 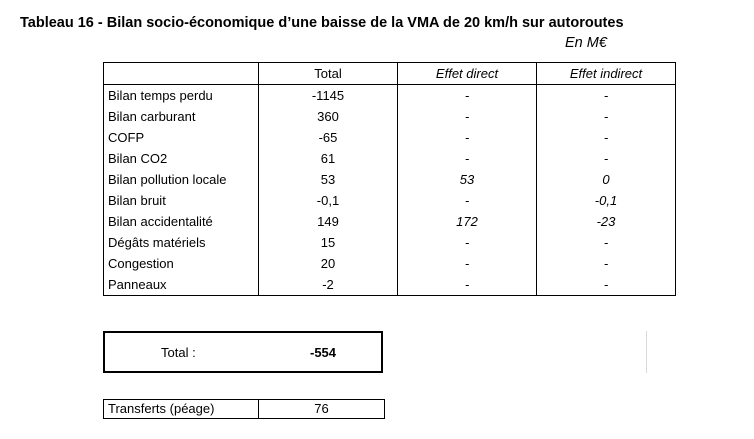 What do you see at coordinates (328, 179) in the screenshot?
I see `row-total: 53` at bounding box center [328, 179].